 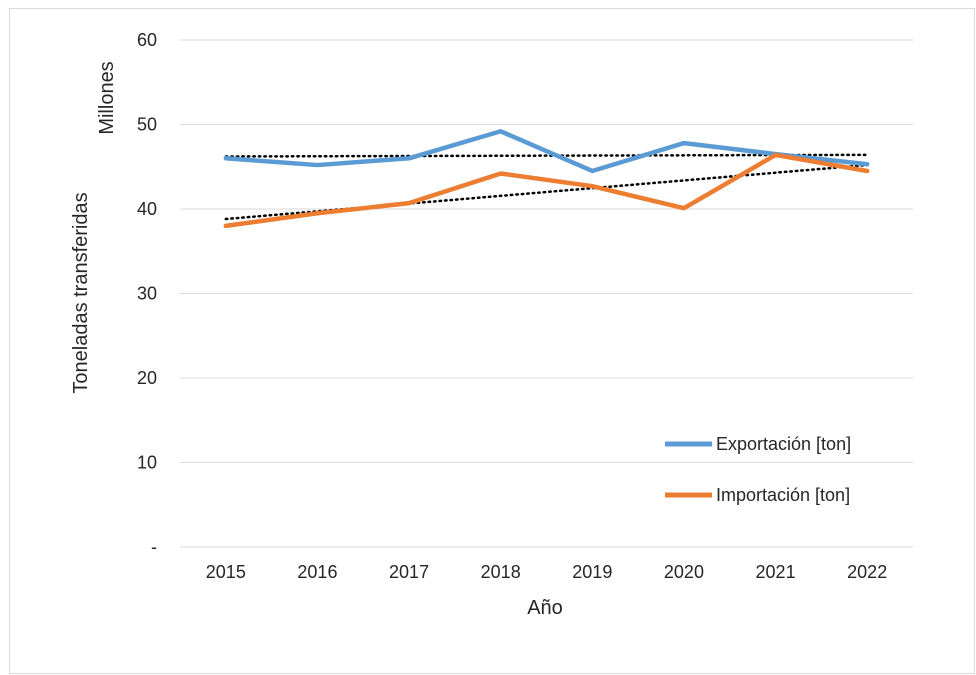 What do you see at coordinates (226, 572) in the screenshot?
I see `x-tick-label: 2015` at bounding box center [226, 572].